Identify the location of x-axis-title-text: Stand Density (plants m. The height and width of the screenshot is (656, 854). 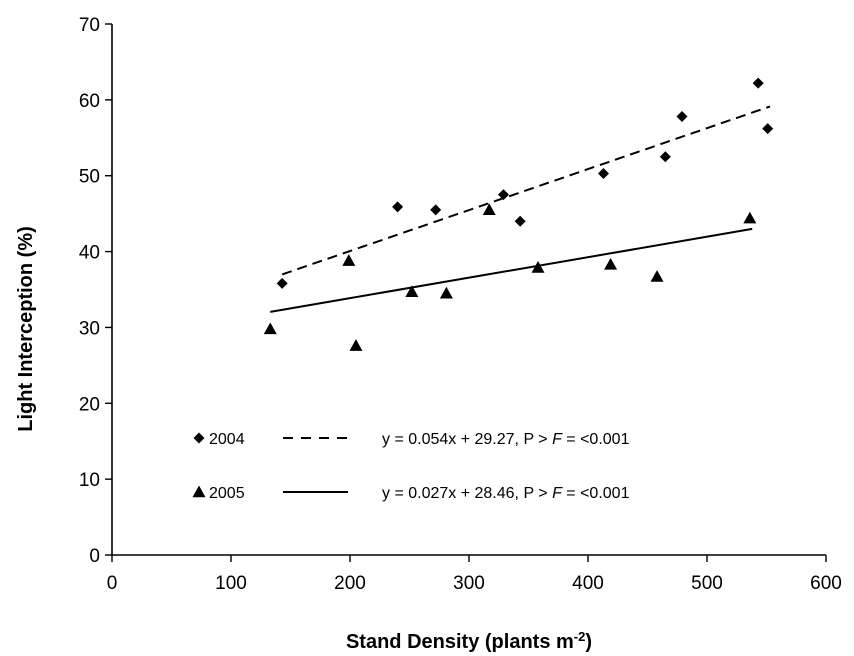
(460, 642).